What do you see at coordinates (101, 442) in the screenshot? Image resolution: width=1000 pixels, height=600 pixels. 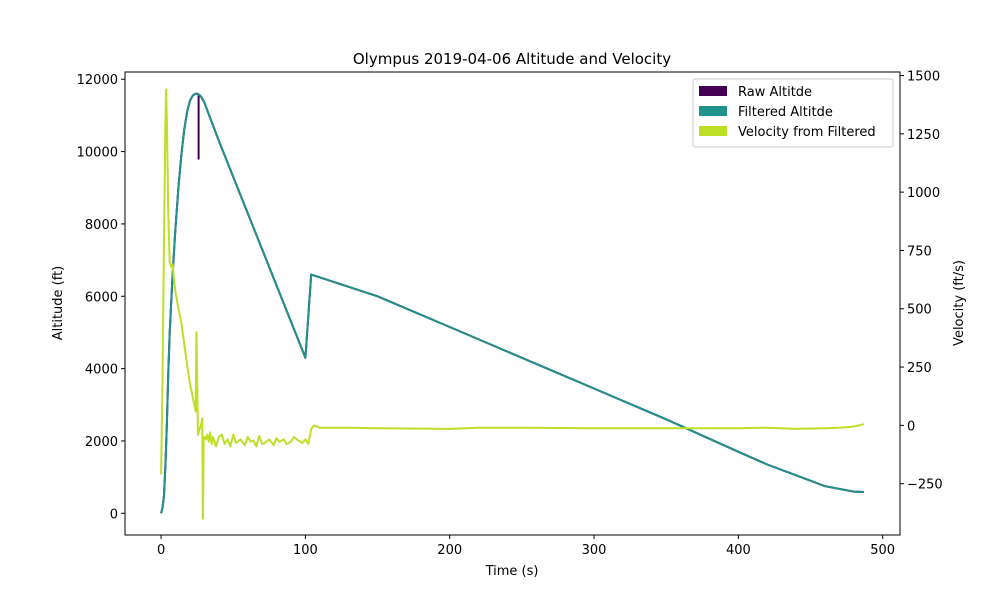 I see `y-left-tick-label: 2000` at bounding box center [101, 442].